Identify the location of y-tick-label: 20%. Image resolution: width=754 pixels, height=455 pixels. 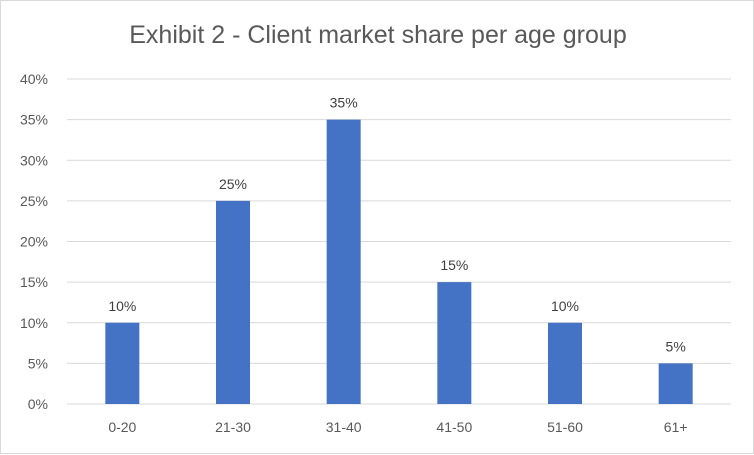
(34, 242).